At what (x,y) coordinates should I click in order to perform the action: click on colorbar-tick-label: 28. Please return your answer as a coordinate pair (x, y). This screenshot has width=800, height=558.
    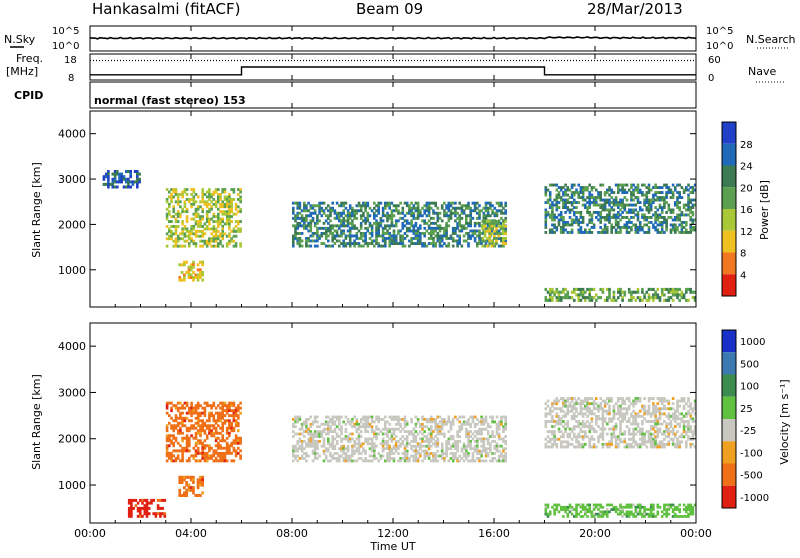
    Looking at the image, I should click on (746, 145).